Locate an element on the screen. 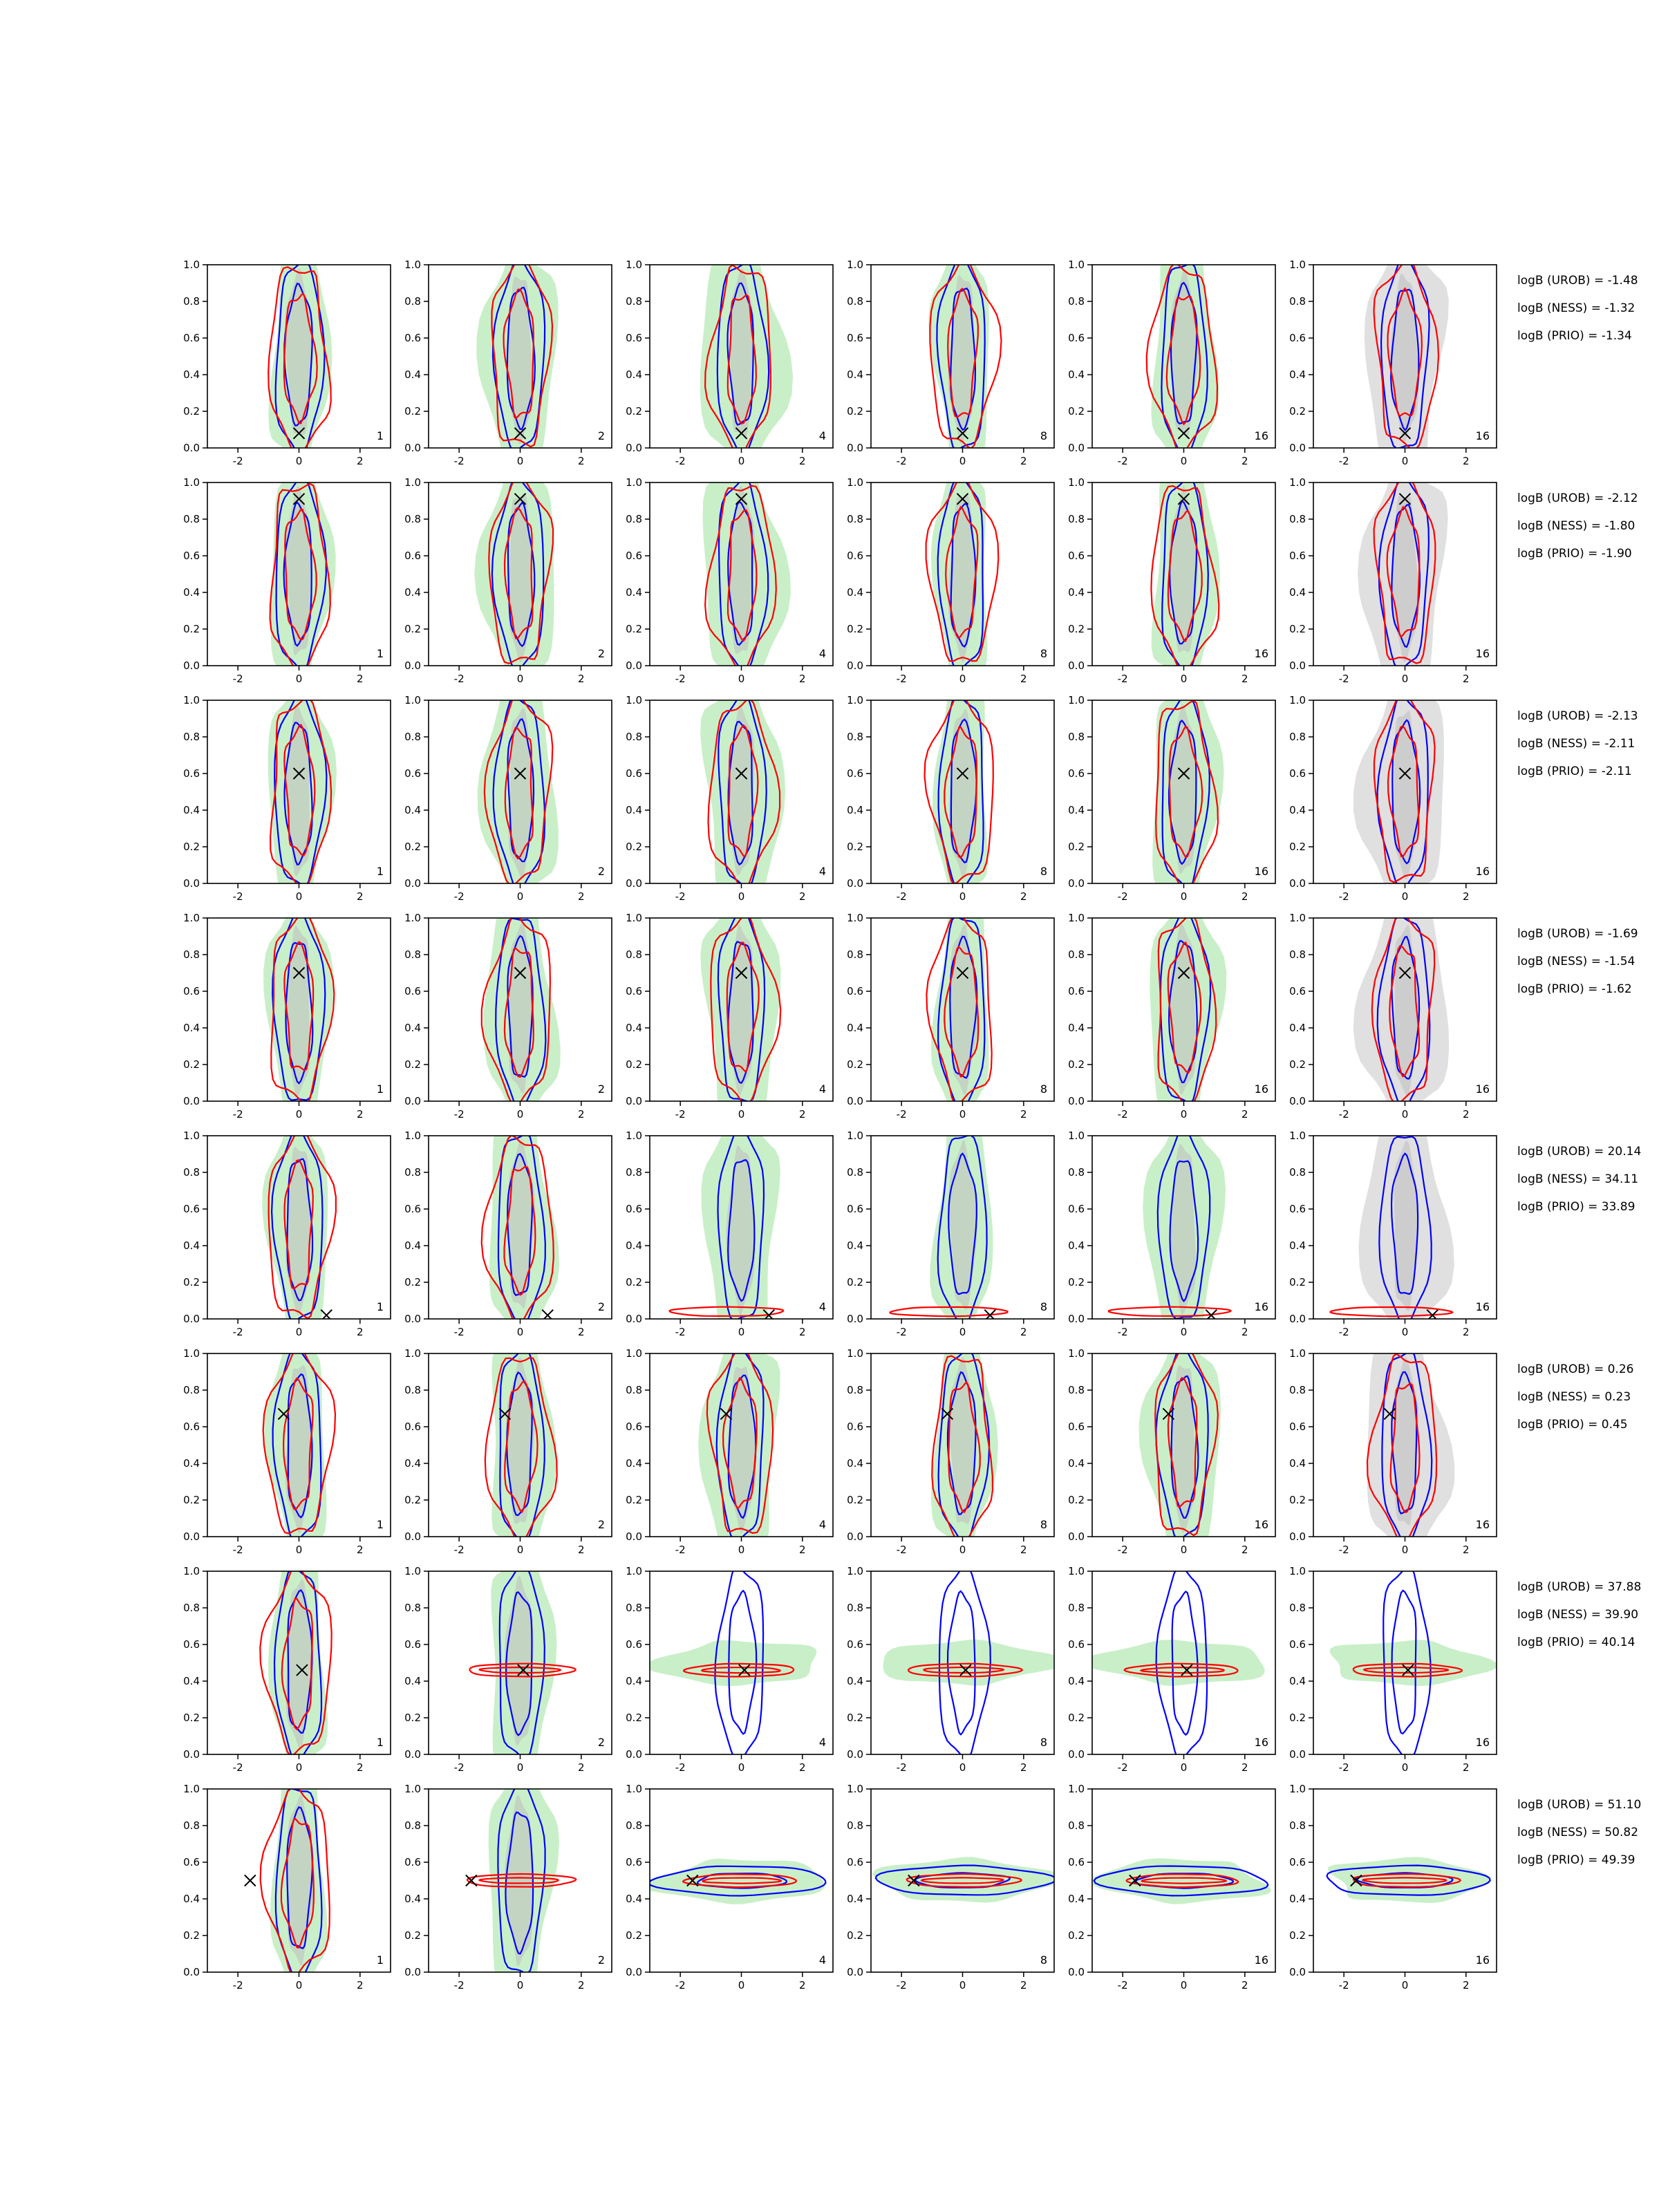 This screenshot has width=1659, height=2212. logb-annotation: logB (NESS) = -1.80 is located at coordinates (1576, 526).